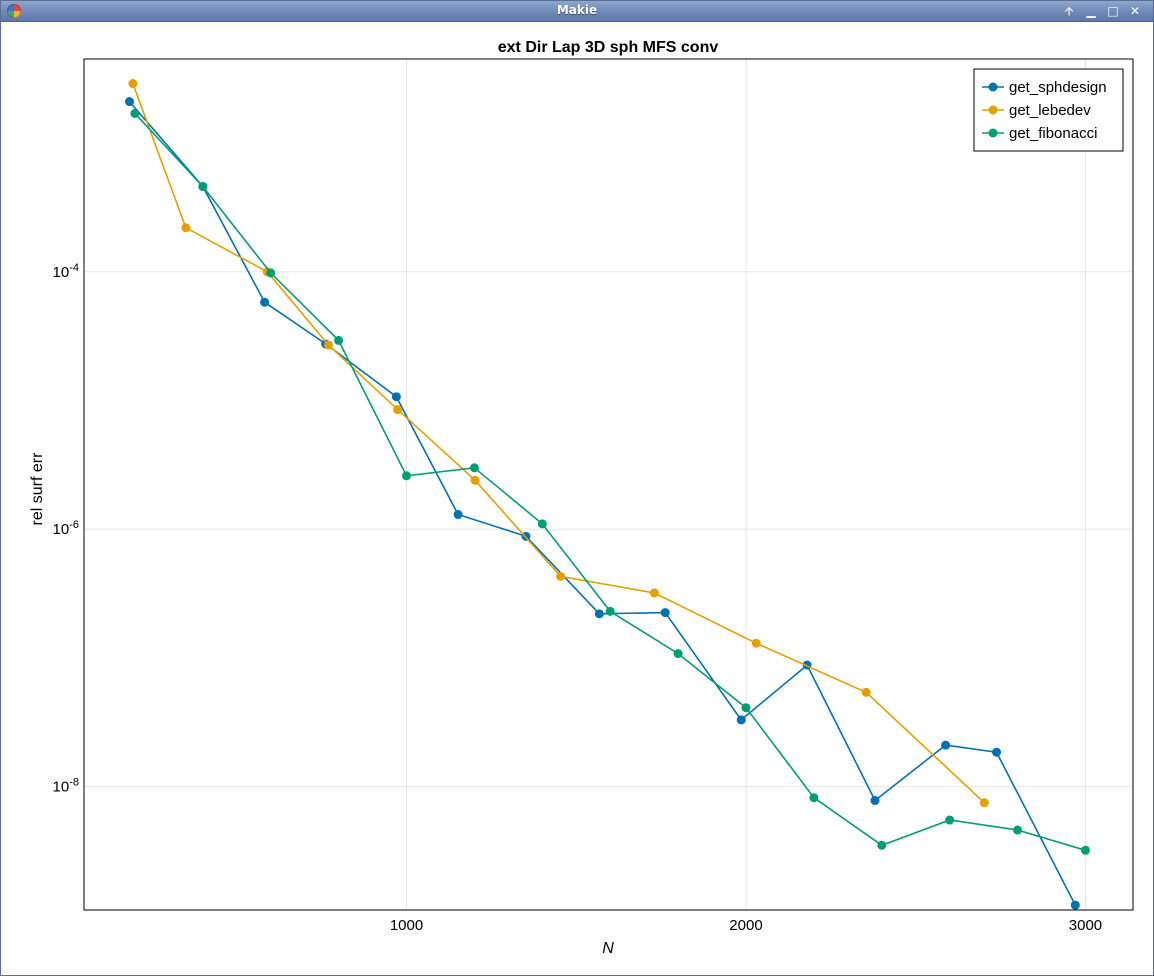 Image resolution: width=1154 pixels, height=976 pixels. I want to click on x-tick-label: 3000, so click(1085, 925).